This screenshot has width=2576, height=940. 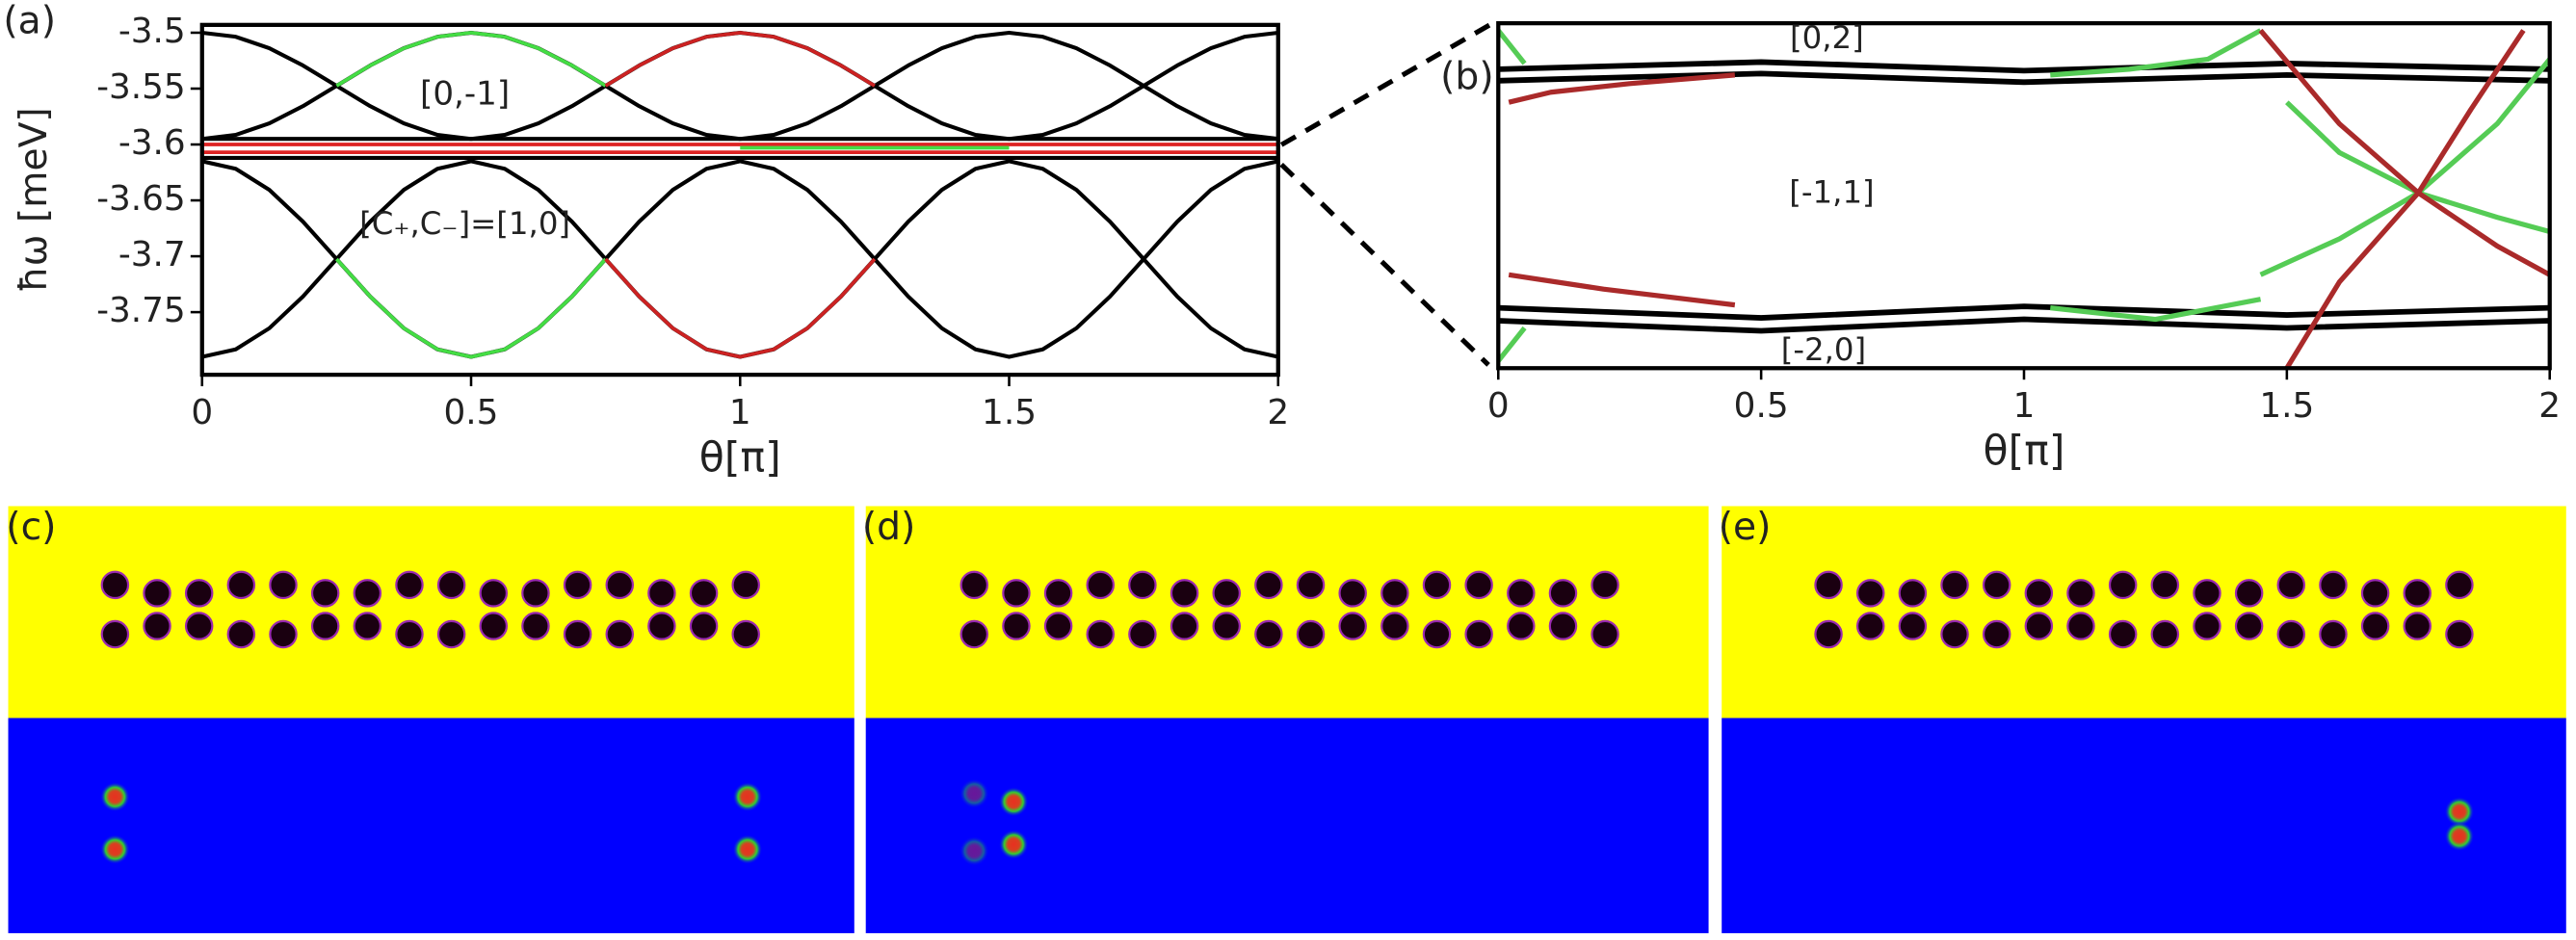 I want to click on annotation: [0,2], so click(x=1827, y=37).